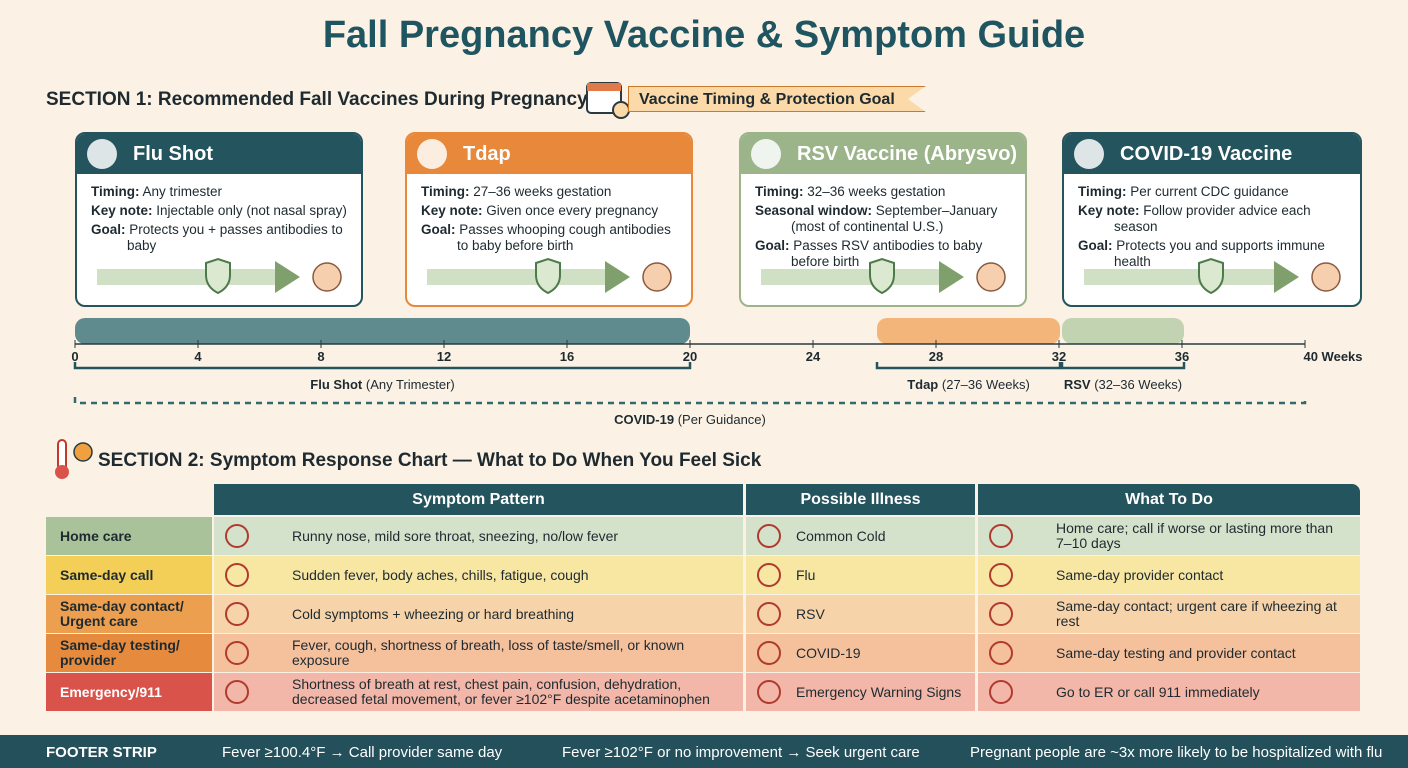  What do you see at coordinates (362, 752) in the screenshot?
I see `footer-item: Fever ≥100.4°F → Call provider same day` at bounding box center [362, 752].